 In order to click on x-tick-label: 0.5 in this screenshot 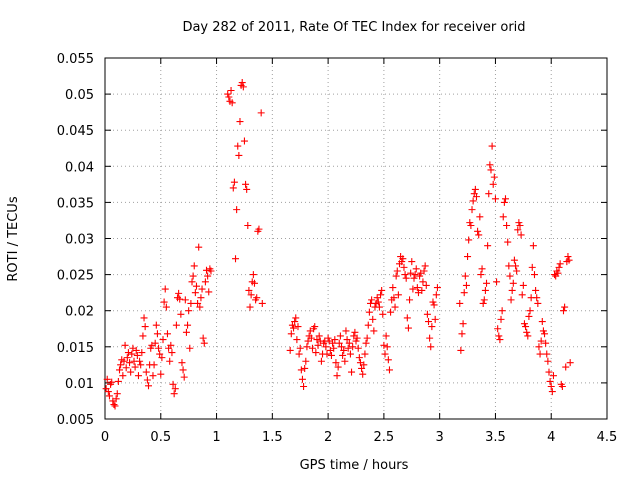, I will do `click(160, 437)`.